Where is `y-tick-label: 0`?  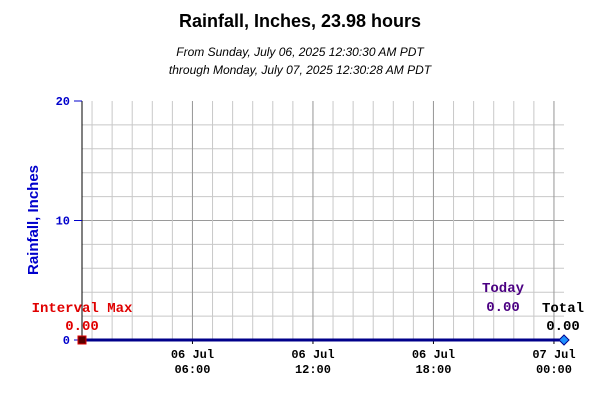
y-tick-label: 0 is located at coordinates (66, 341).